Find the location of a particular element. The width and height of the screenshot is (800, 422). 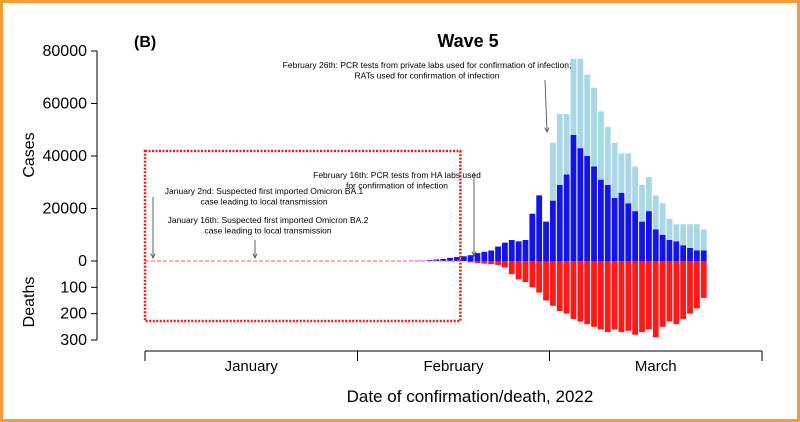

cases-axis-label: Cases is located at coordinates (29, 154).